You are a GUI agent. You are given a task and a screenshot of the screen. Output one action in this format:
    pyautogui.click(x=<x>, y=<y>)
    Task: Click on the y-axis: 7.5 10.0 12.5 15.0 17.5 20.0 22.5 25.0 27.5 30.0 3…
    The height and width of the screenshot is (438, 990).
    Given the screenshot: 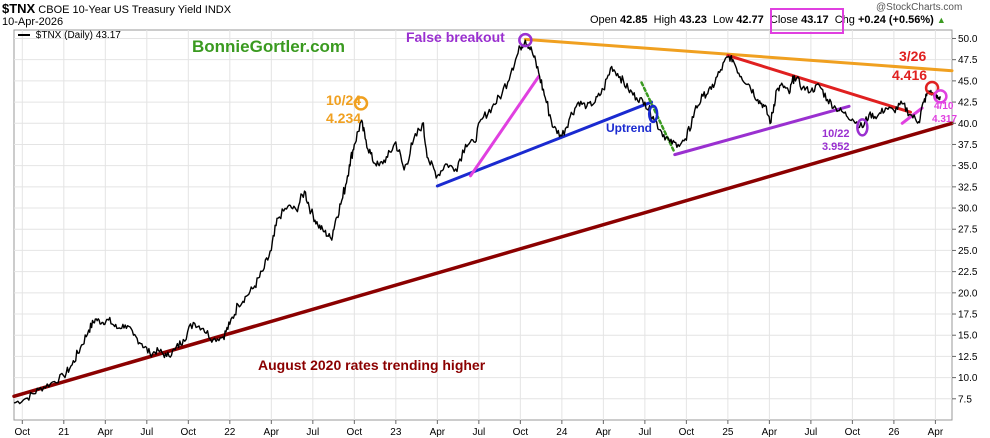 What is the action you would take?
    pyautogui.click(x=965, y=219)
    